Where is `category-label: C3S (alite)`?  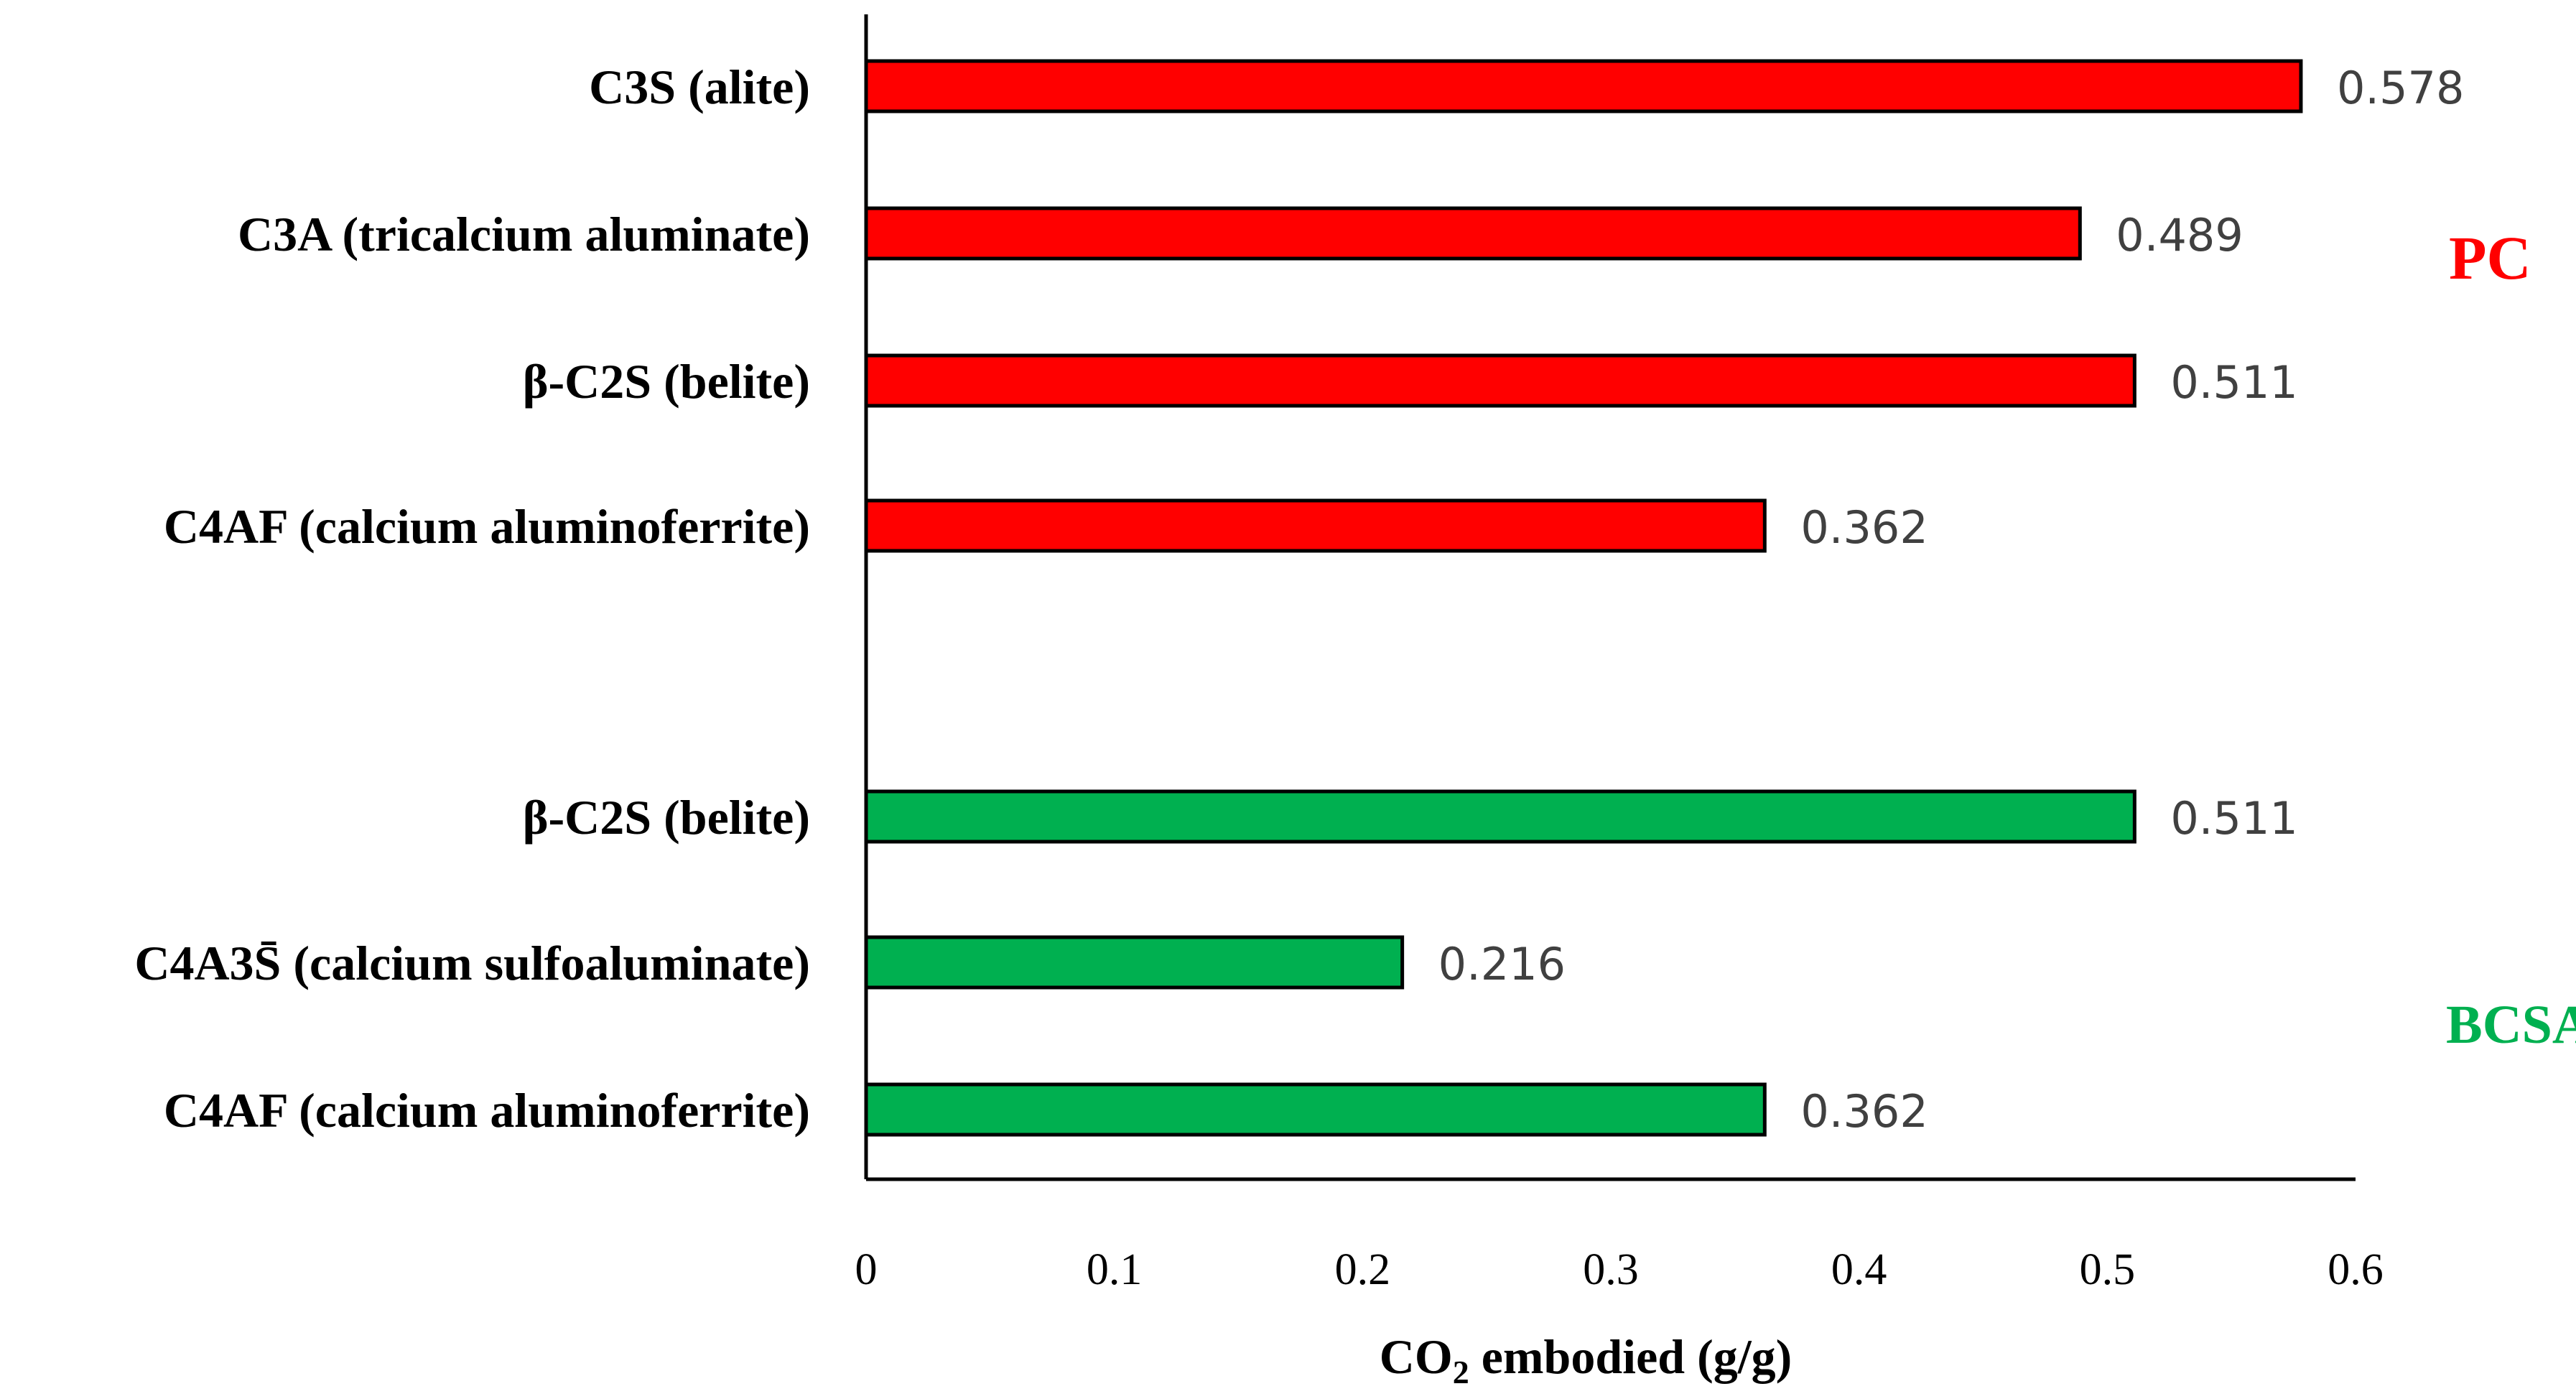
category-label: C3S (alite) is located at coordinates (699, 87).